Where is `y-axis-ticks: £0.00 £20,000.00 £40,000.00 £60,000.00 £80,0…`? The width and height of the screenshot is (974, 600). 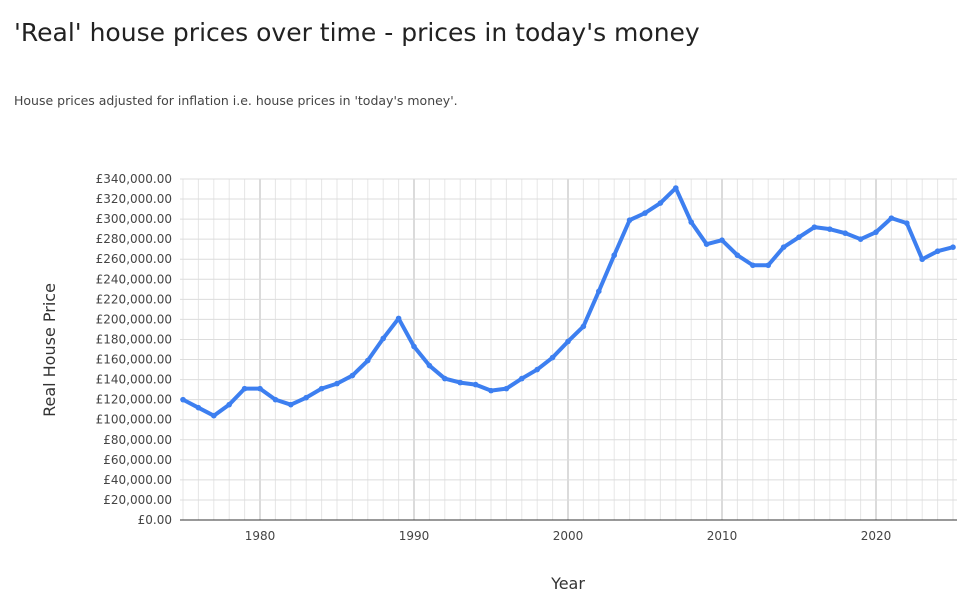 y-axis-ticks: £0.00 £20,000.00 £40,000.00 £60,000.00 £80,0… is located at coordinates (134, 349).